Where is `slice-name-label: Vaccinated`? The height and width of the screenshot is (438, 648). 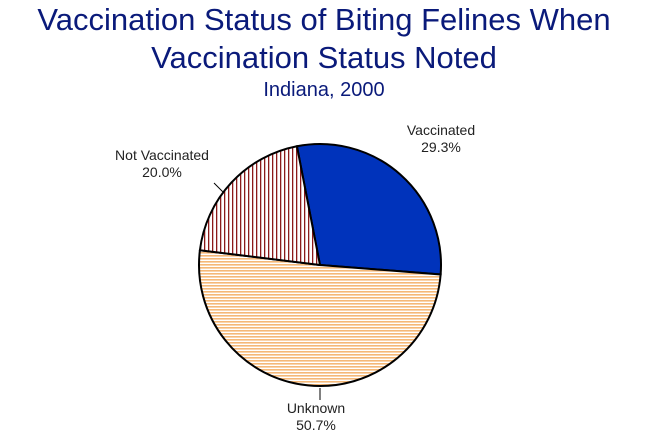
slice-name-label: Vaccinated is located at coordinates (441, 130).